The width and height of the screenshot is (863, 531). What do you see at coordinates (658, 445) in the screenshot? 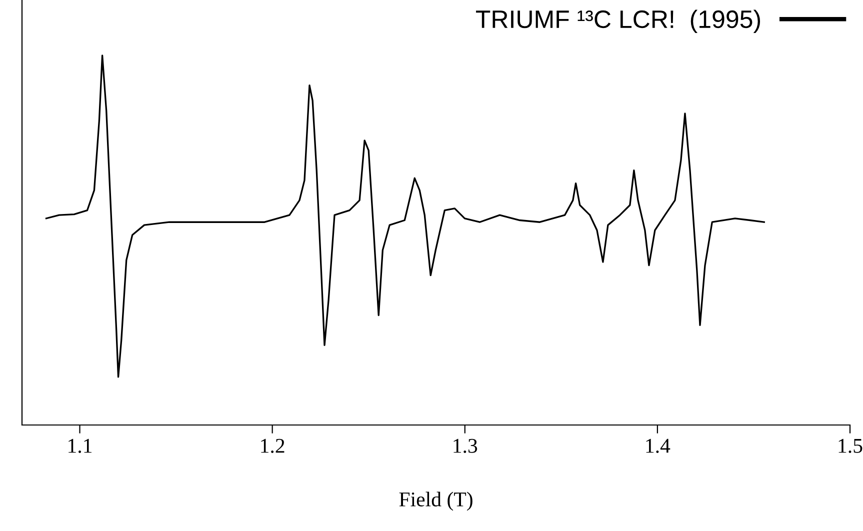
I see `x-tick-label: 1.4` at bounding box center [658, 445].